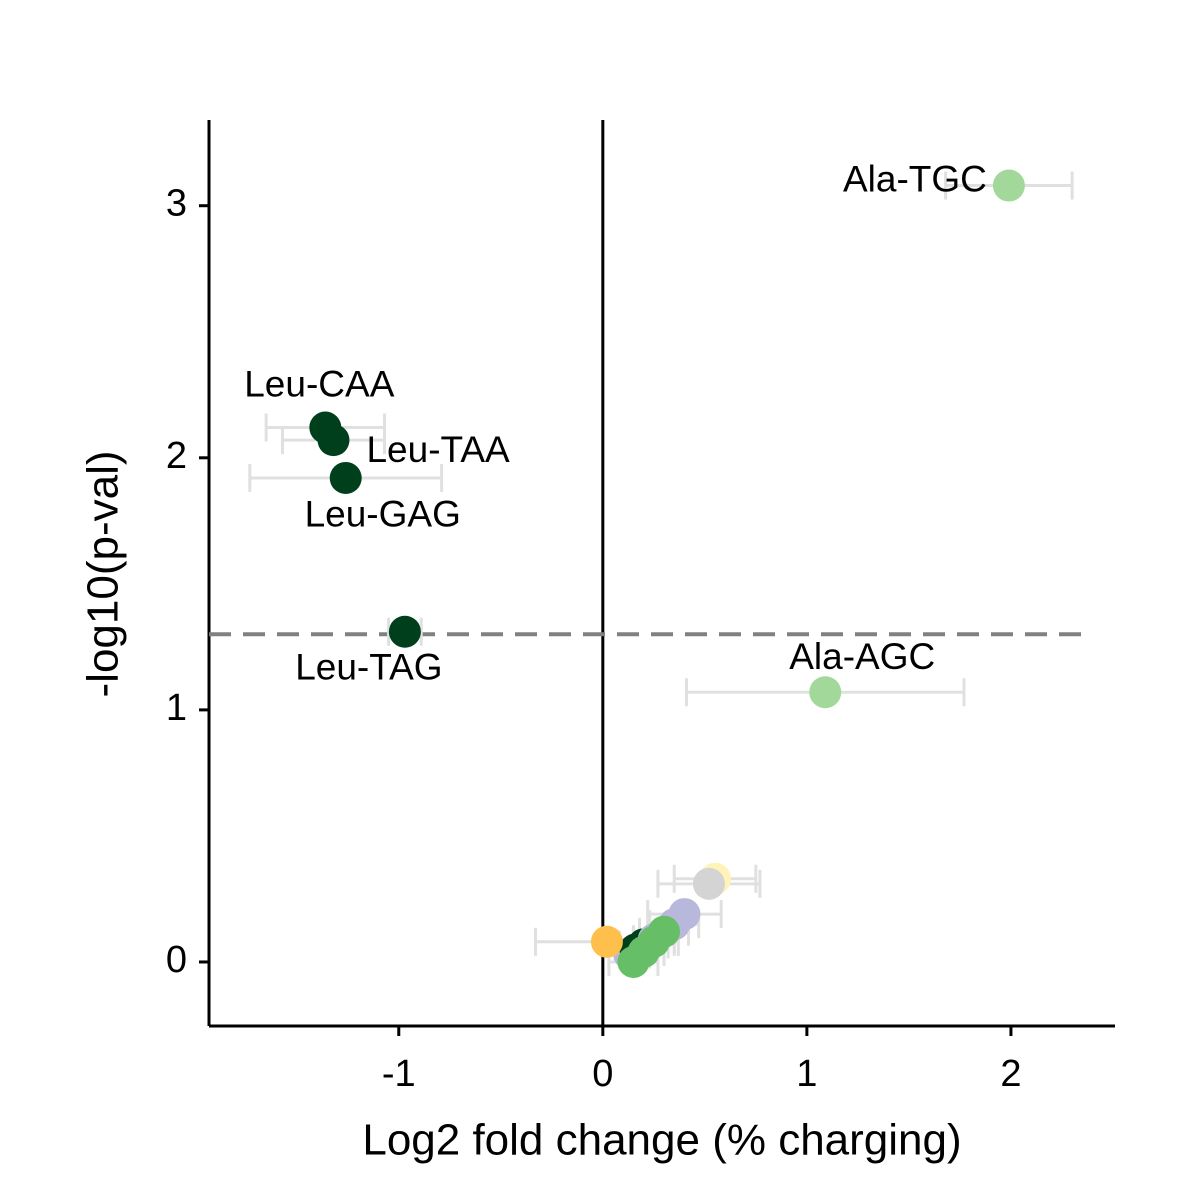  Describe the element at coordinates (862, 656) in the screenshot. I see `point-label: Ala-AGC` at that location.